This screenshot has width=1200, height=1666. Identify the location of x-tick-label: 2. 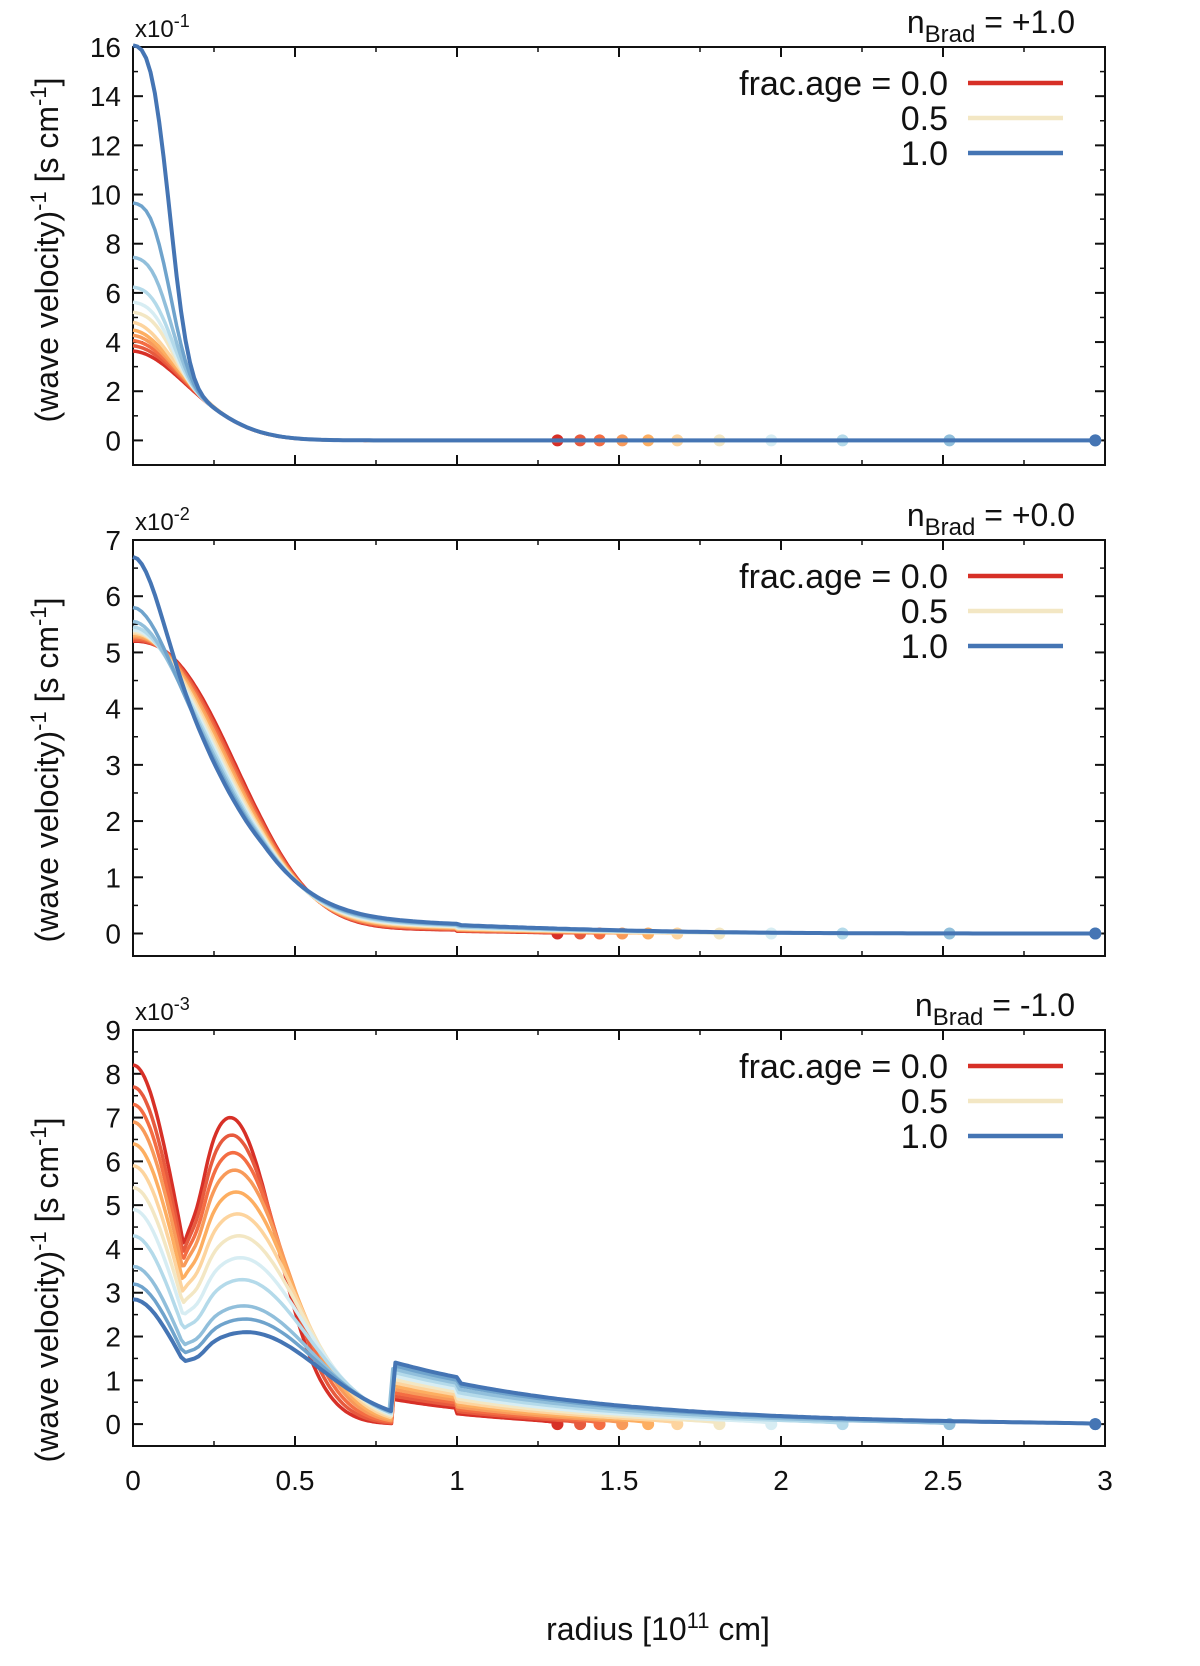
(781, 1480).